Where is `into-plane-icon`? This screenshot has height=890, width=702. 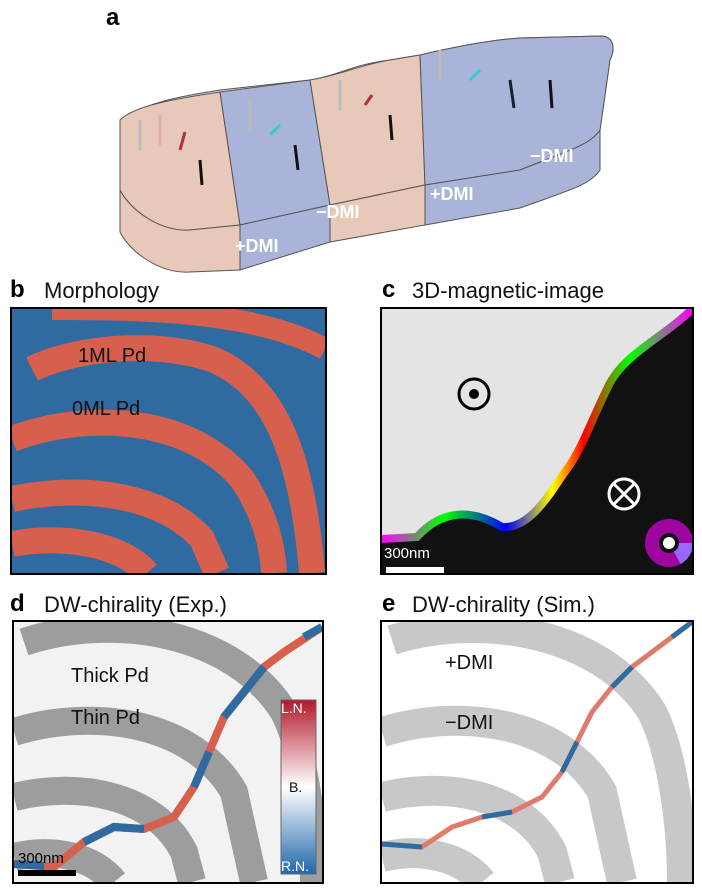 into-plane-icon is located at coordinates (624, 494).